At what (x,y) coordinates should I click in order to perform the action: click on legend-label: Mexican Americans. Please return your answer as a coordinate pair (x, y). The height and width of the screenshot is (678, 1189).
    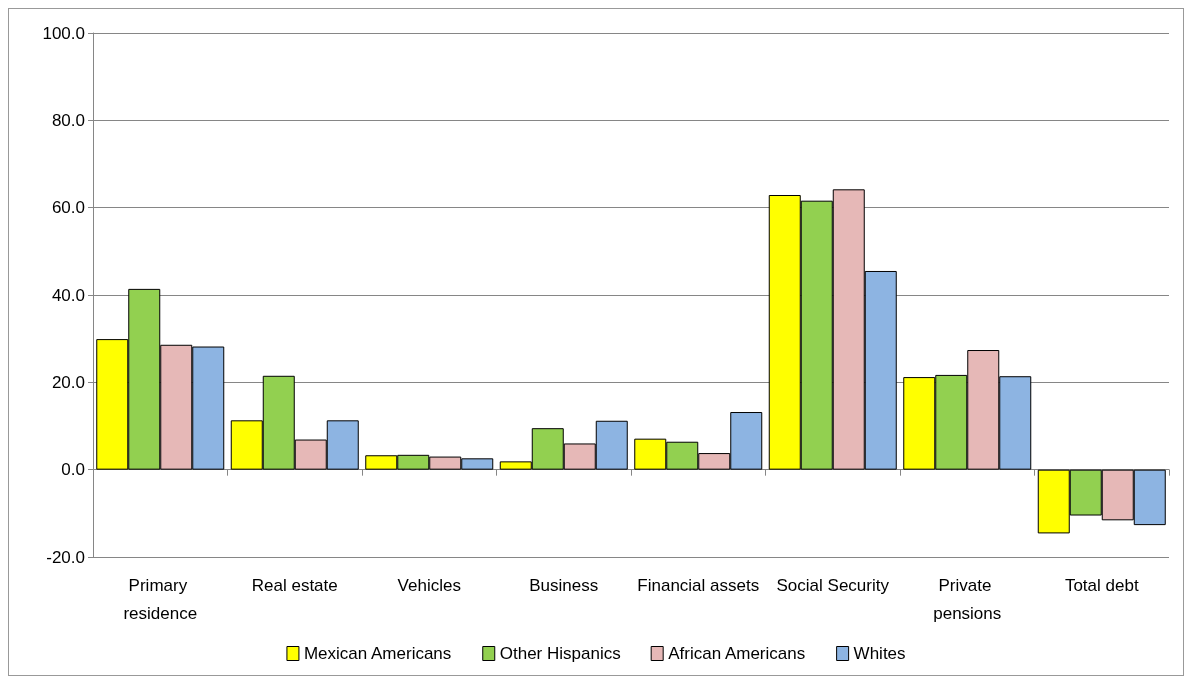
    Looking at the image, I should click on (377, 653).